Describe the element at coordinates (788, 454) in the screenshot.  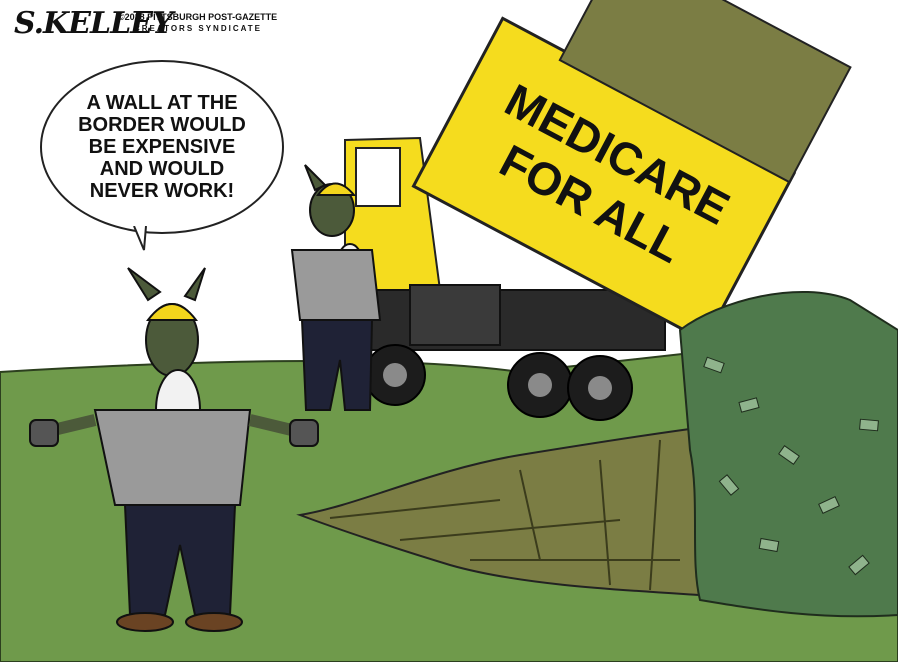
I see `money-pile` at that location.